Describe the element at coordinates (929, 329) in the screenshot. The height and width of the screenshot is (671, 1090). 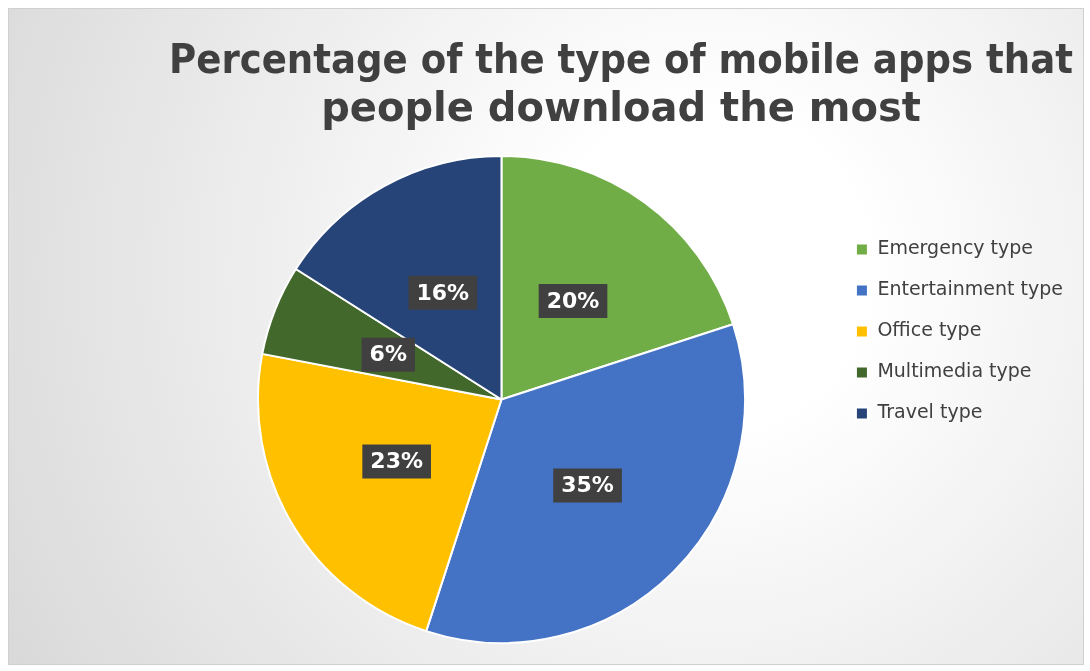
I see `legend-label: Office type` at that location.